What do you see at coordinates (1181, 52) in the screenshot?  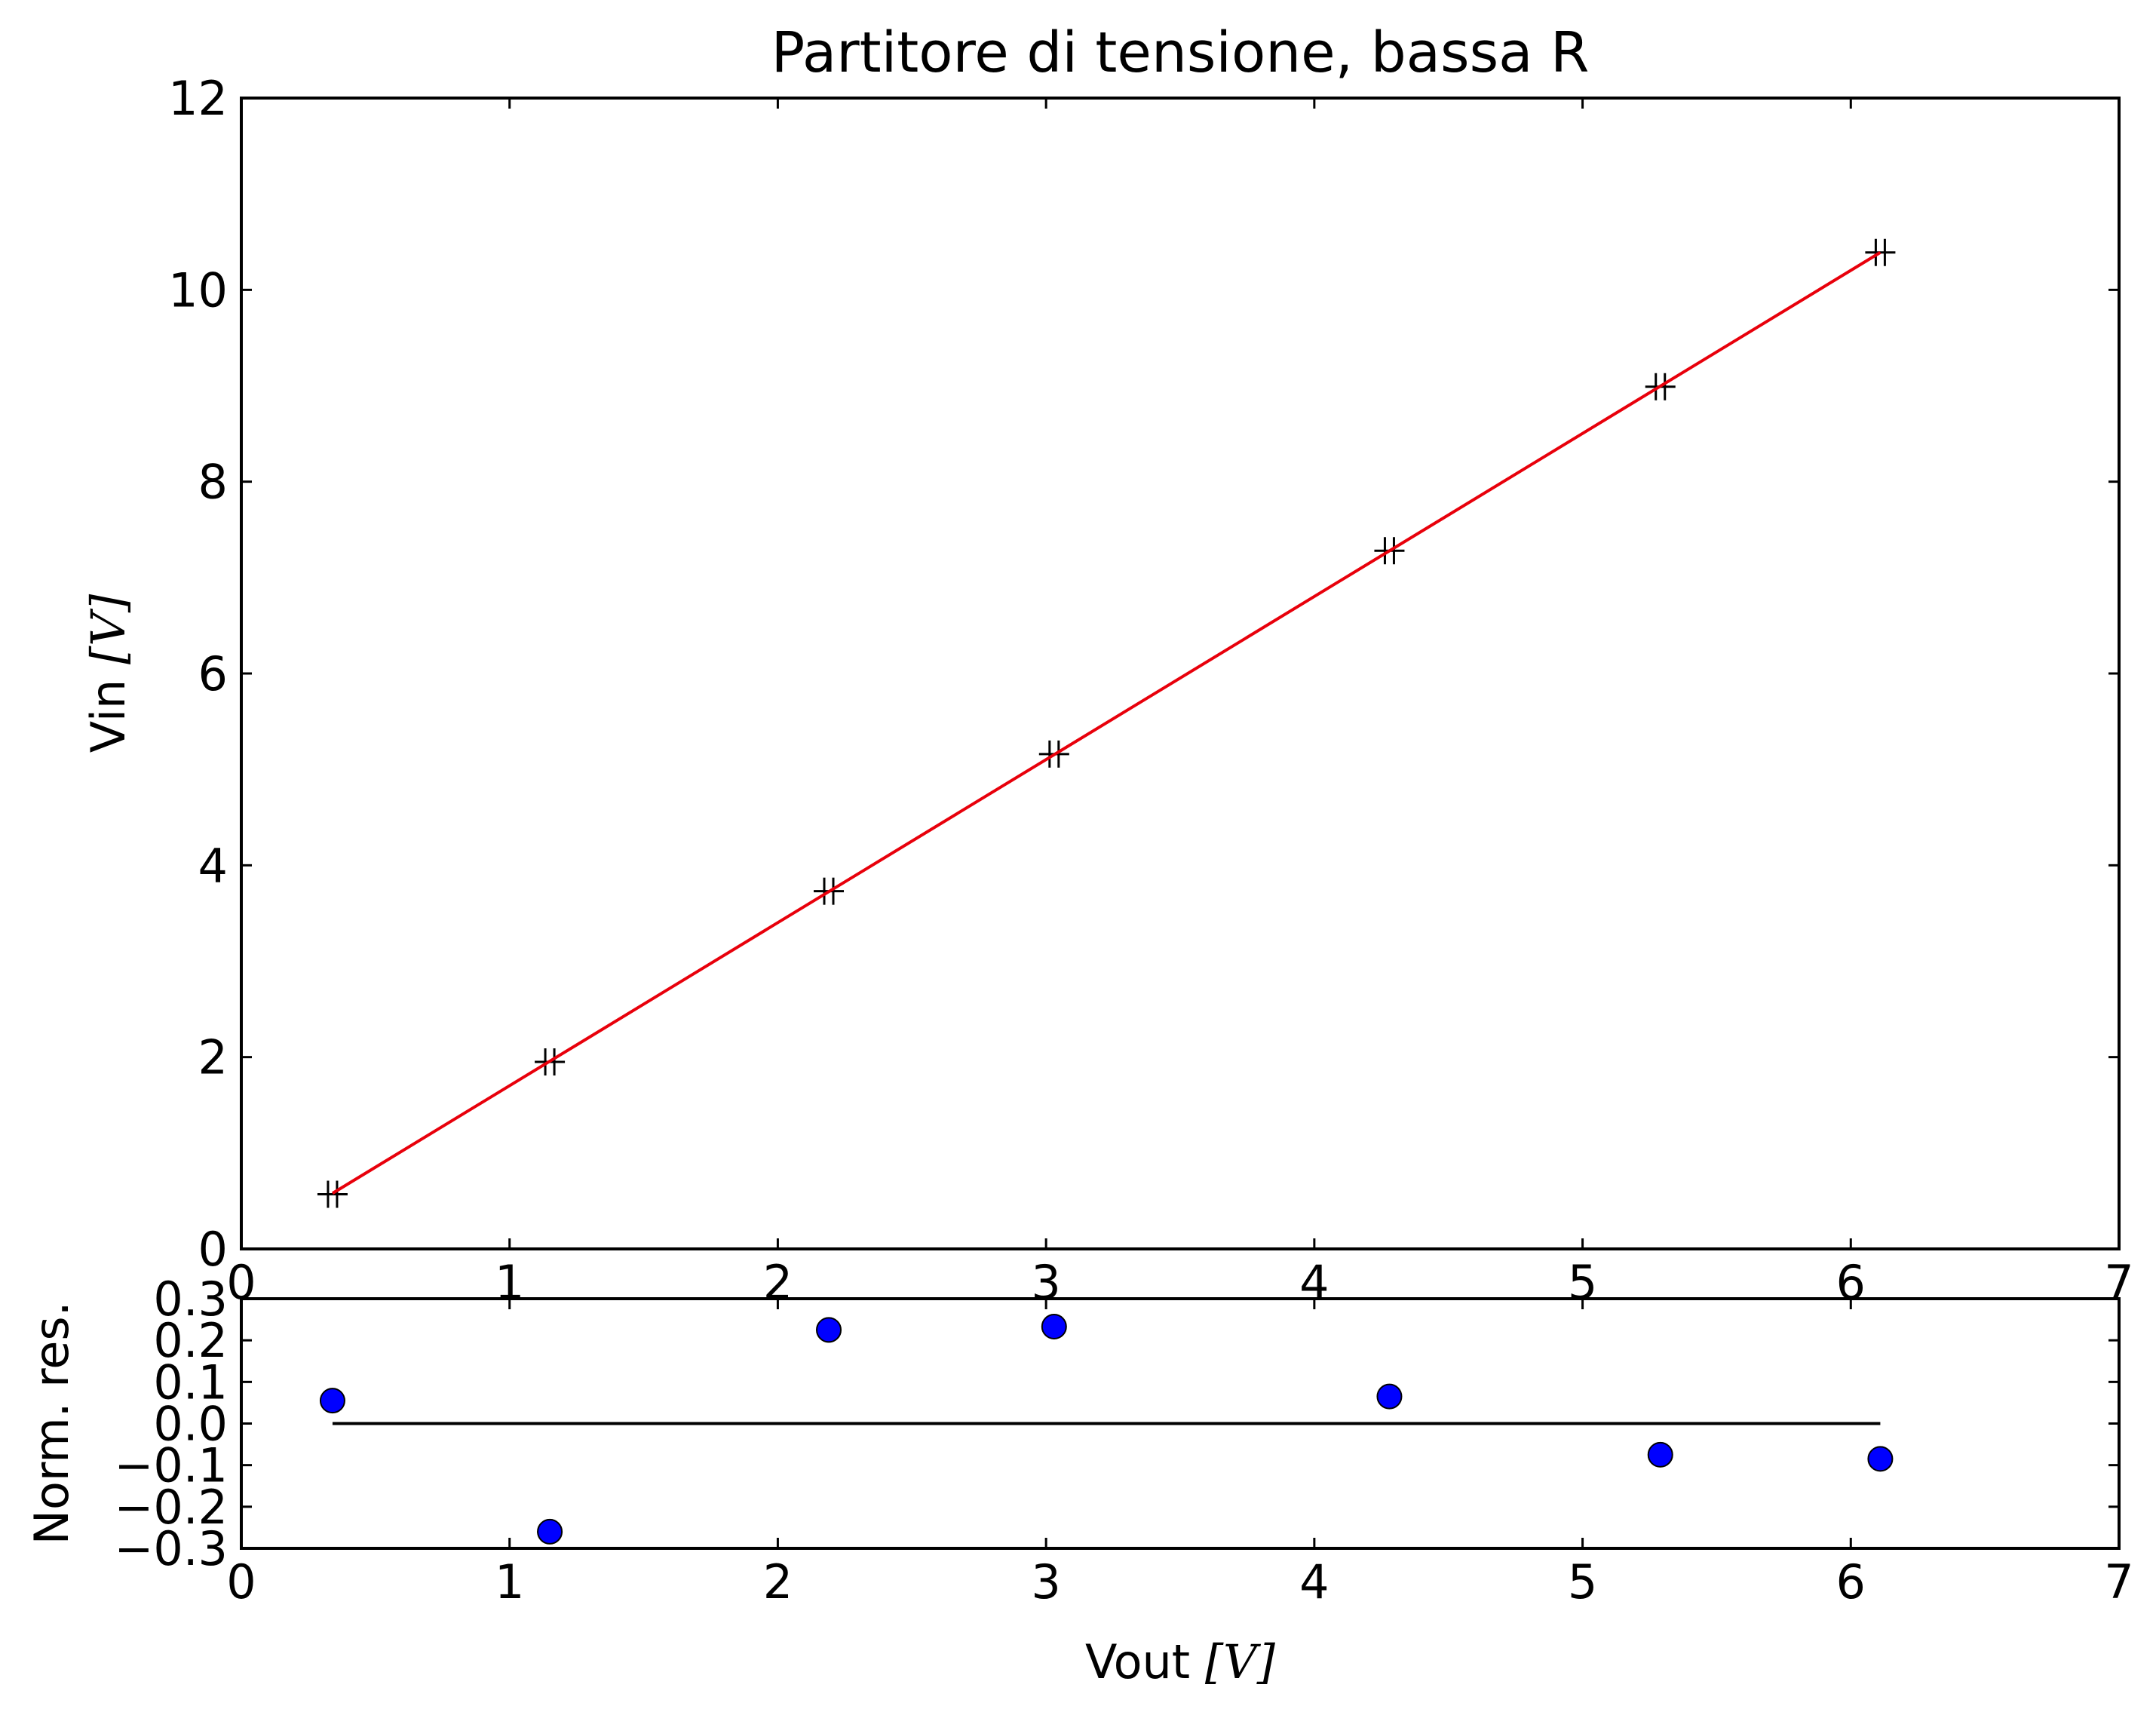 I see `chart-title: Partitore di tensione, bassa R` at bounding box center [1181, 52].